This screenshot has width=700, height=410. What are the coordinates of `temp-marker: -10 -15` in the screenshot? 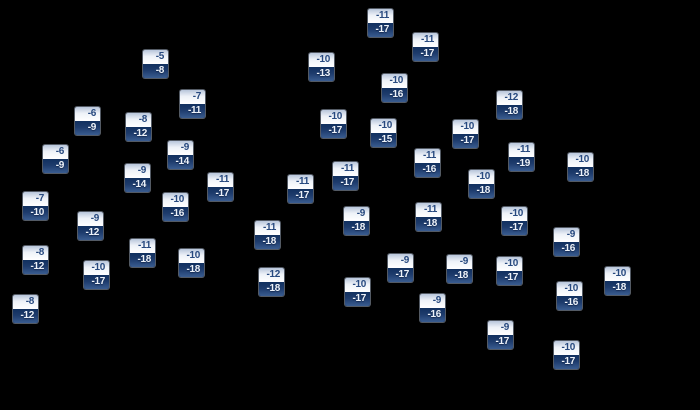 It's located at (383, 133).